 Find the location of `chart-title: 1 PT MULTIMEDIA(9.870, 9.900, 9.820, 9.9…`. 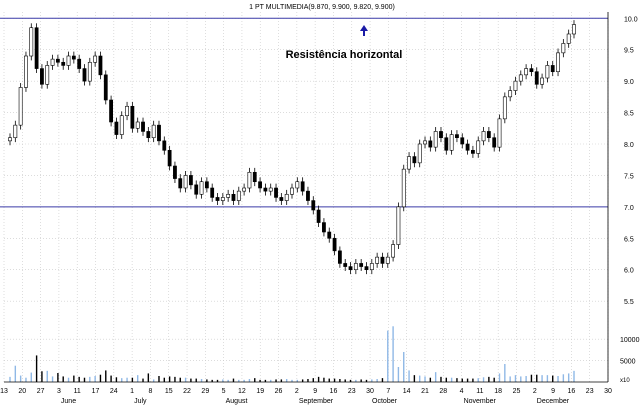

chart-title: 1 PT MULTIMEDIA(9.870, 9.900, 9.820, 9.9… is located at coordinates (322, 7).